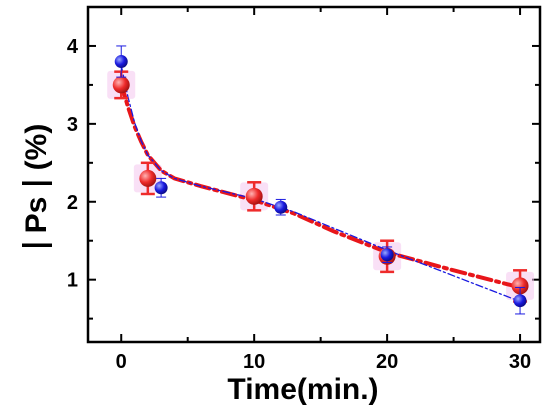 The height and width of the screenshot is (417, 550). I want to click on y-title-main: Ps, so click(36, 215).